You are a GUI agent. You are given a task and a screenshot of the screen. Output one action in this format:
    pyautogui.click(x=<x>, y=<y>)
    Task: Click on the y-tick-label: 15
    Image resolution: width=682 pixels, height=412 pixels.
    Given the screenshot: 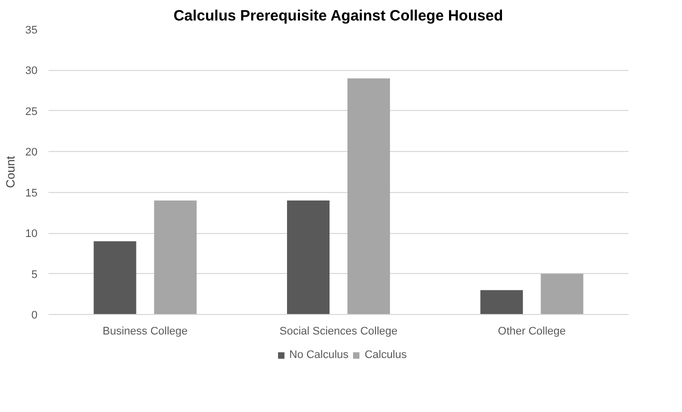 What is the action you would take?
    pyautogui.click(x=31, y=193)
    